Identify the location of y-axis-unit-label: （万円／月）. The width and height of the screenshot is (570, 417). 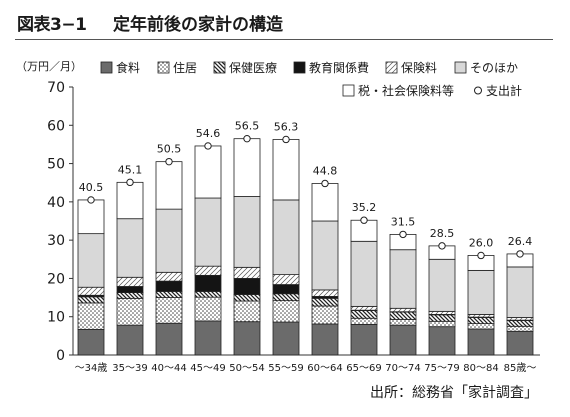
(49, 66).